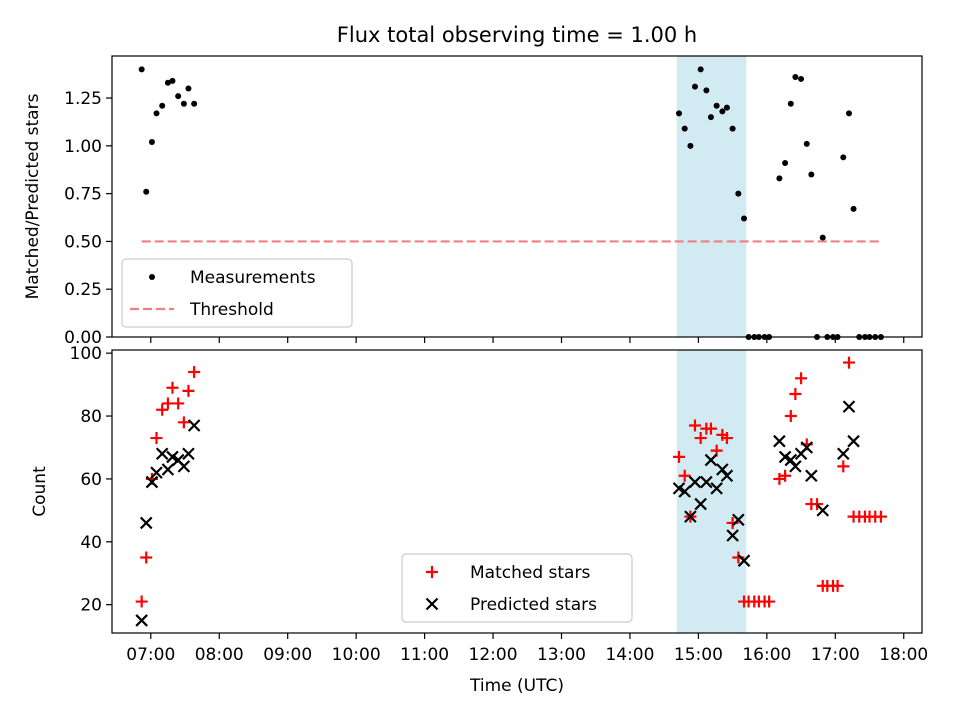  I want to click on legend-label: Matched stars, so click(530, 573).